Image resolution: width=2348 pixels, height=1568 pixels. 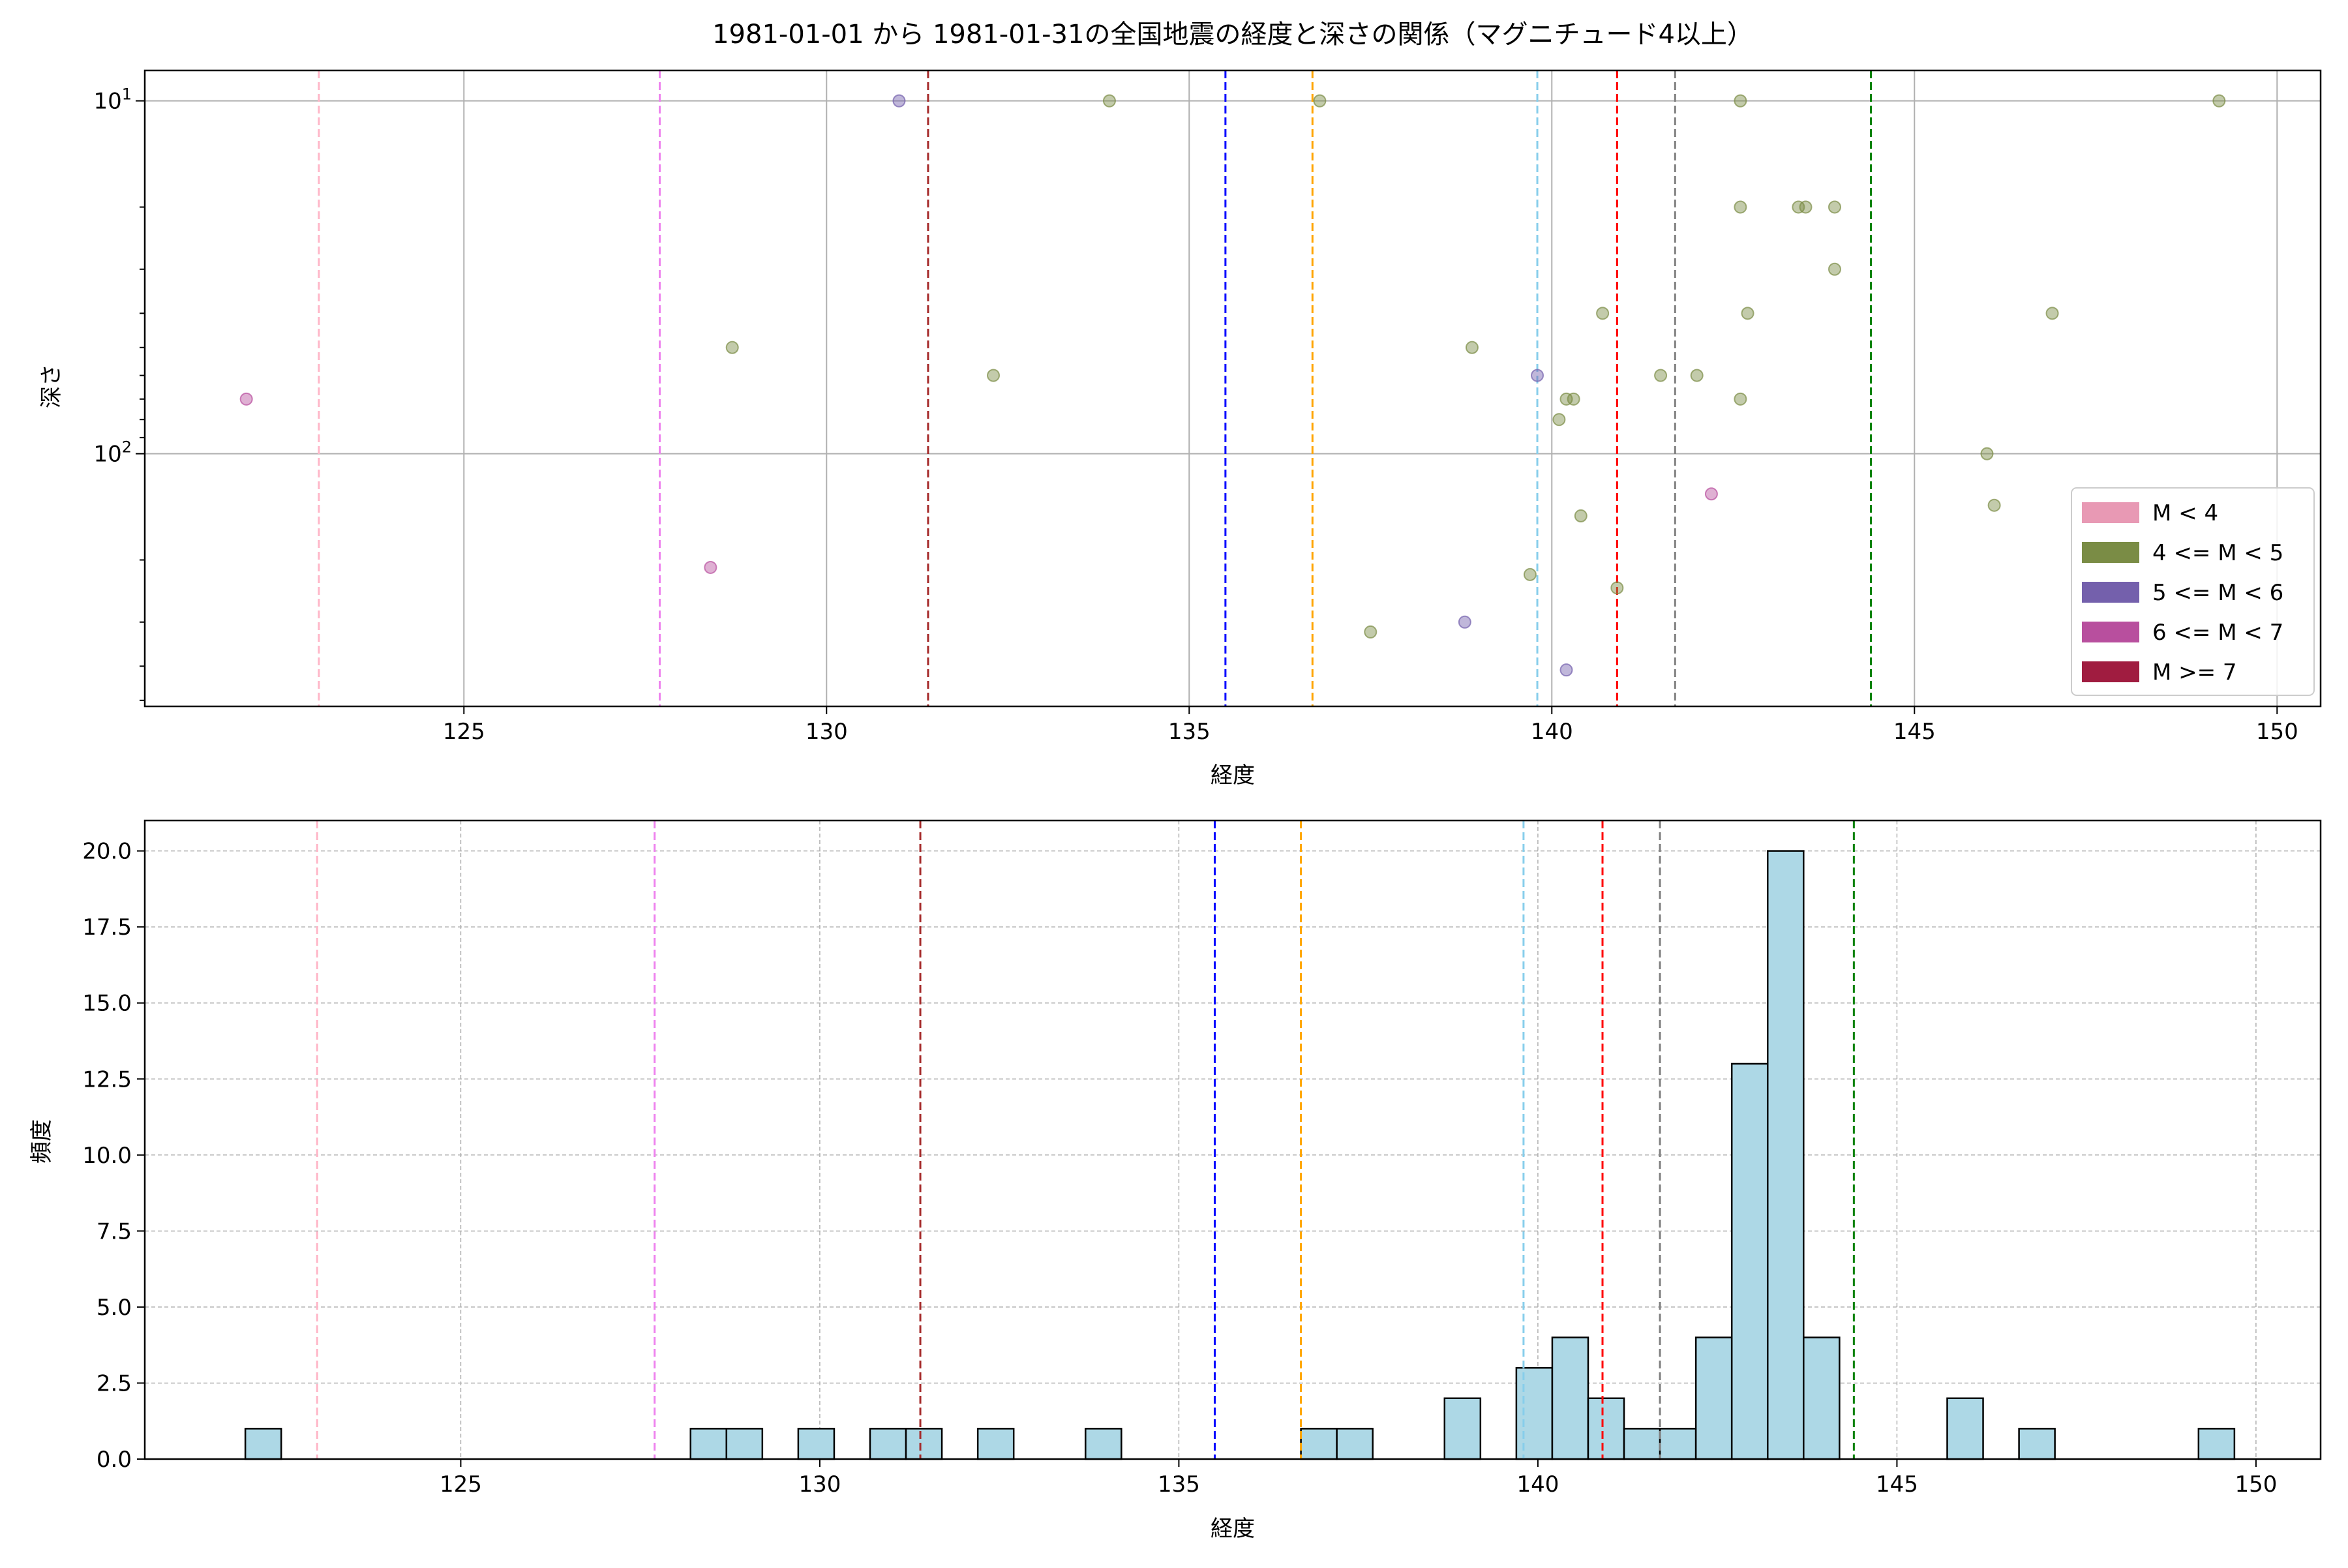 What do you see at coordinates (113, 453) in the screenshot?
I see `y-tick-label: 102` at bounding box center [113, 453].